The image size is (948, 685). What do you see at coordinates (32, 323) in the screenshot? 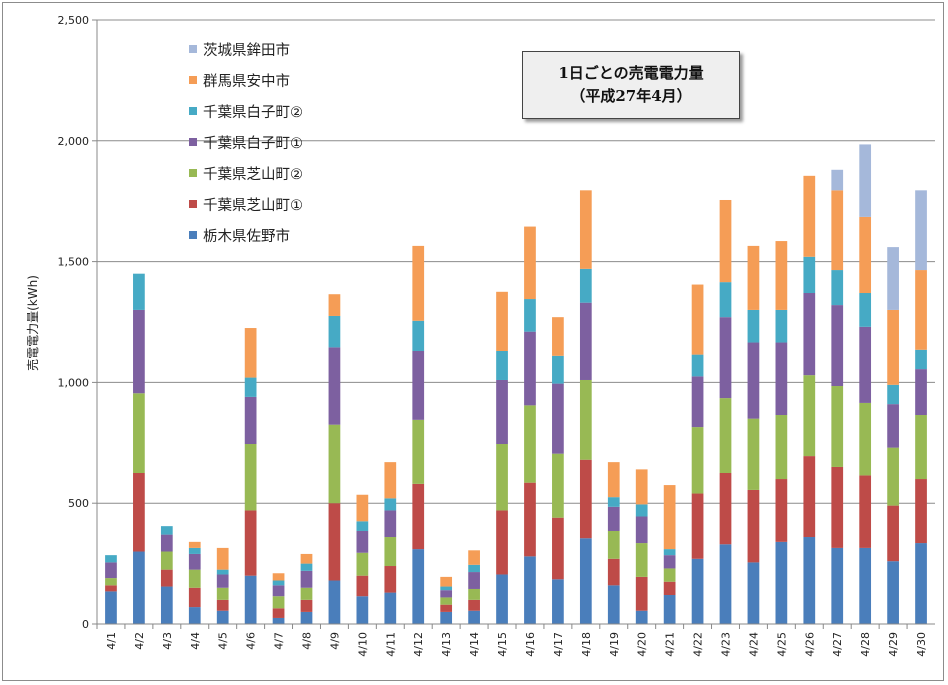
I see `y-axis-title: 売電電力量(kWh)` at bounding box center [32, 323].